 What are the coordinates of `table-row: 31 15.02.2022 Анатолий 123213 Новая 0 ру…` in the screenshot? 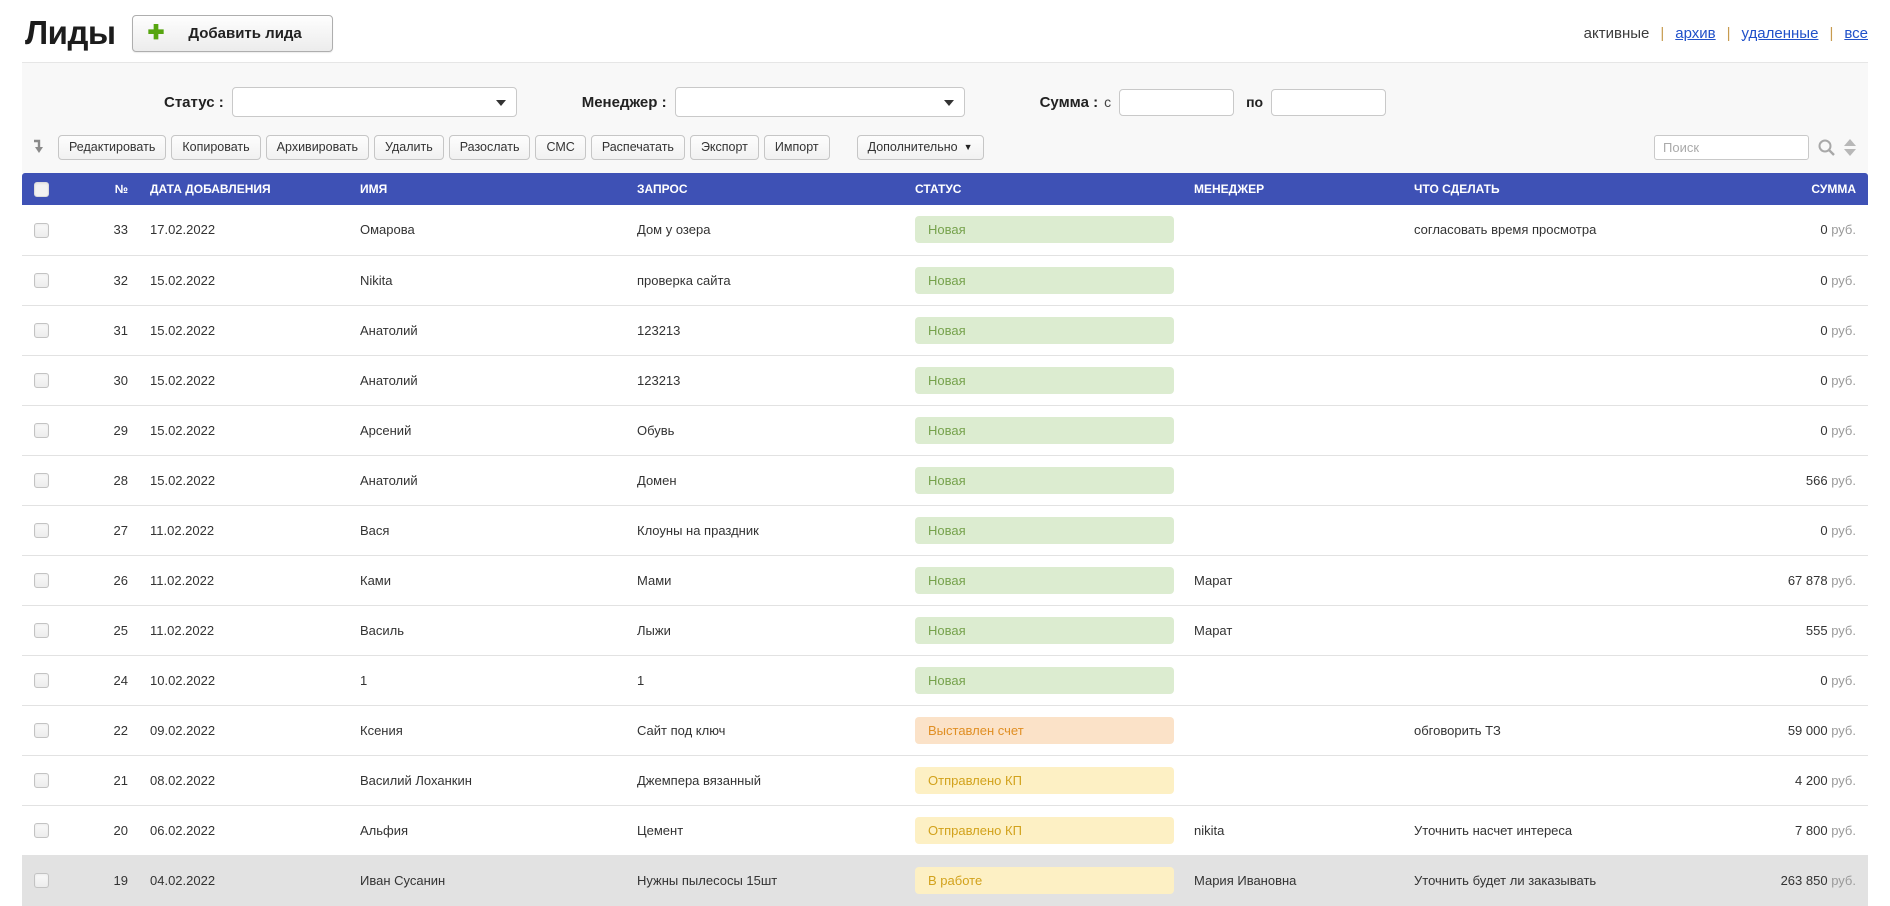 It's located at (945, 330).